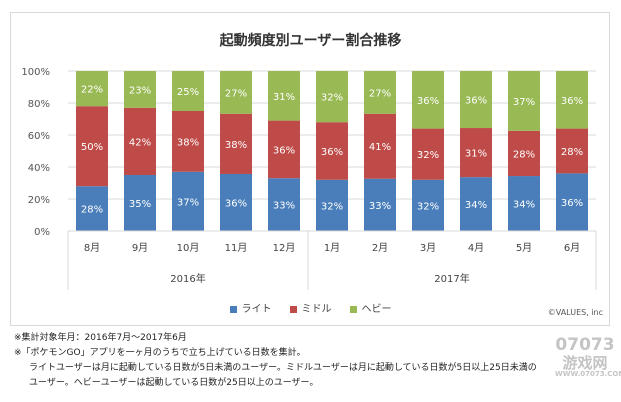 The width and height of the screenshot is (621, 402). I want to click on legend: ライト ミドル ヘビー, so click(310, 307).